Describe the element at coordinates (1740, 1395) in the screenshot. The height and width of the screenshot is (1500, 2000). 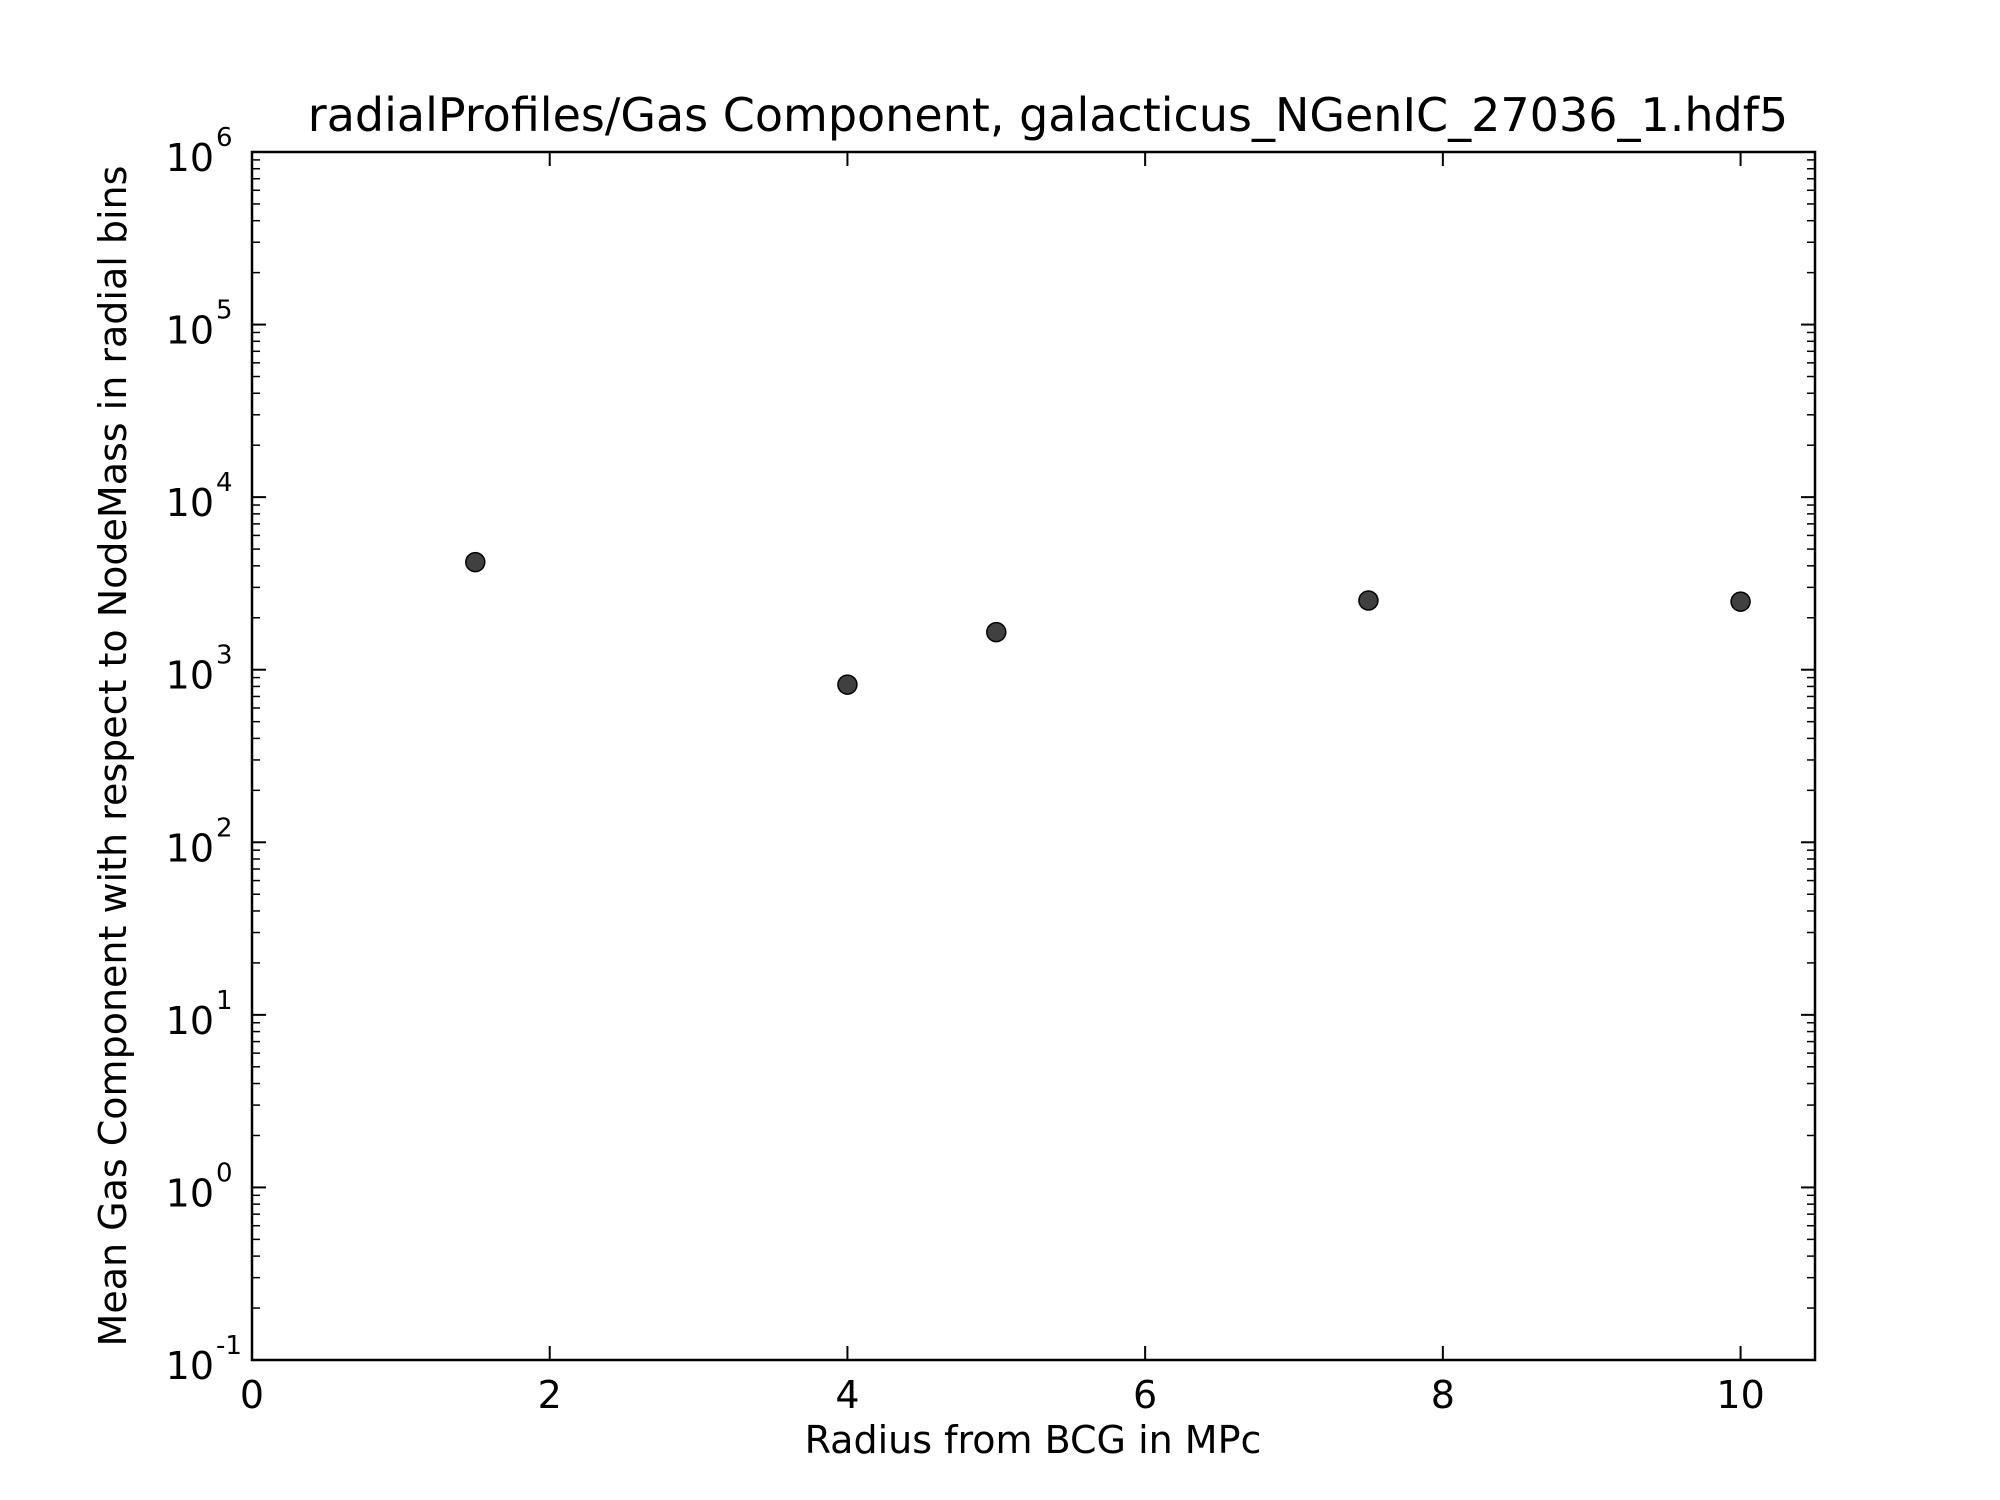
I see `x-tick-label: 10` at that location.